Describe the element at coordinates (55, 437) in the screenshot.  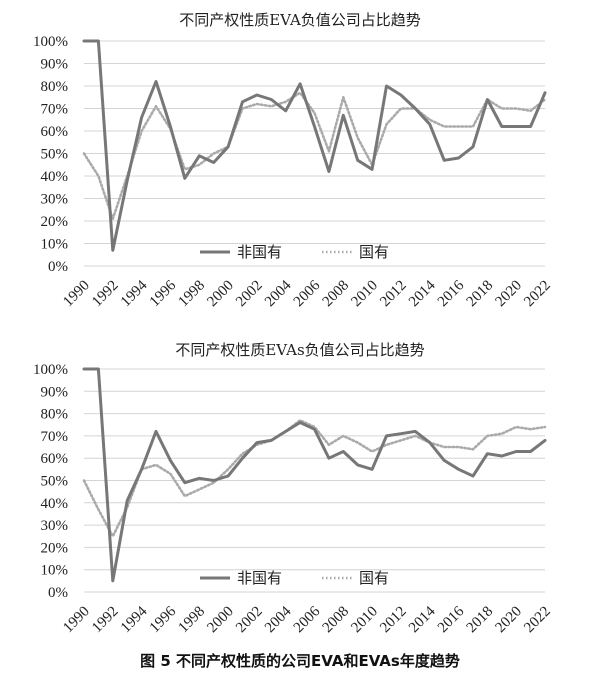
I see `evas-y-tick-label: 70%` at that location.